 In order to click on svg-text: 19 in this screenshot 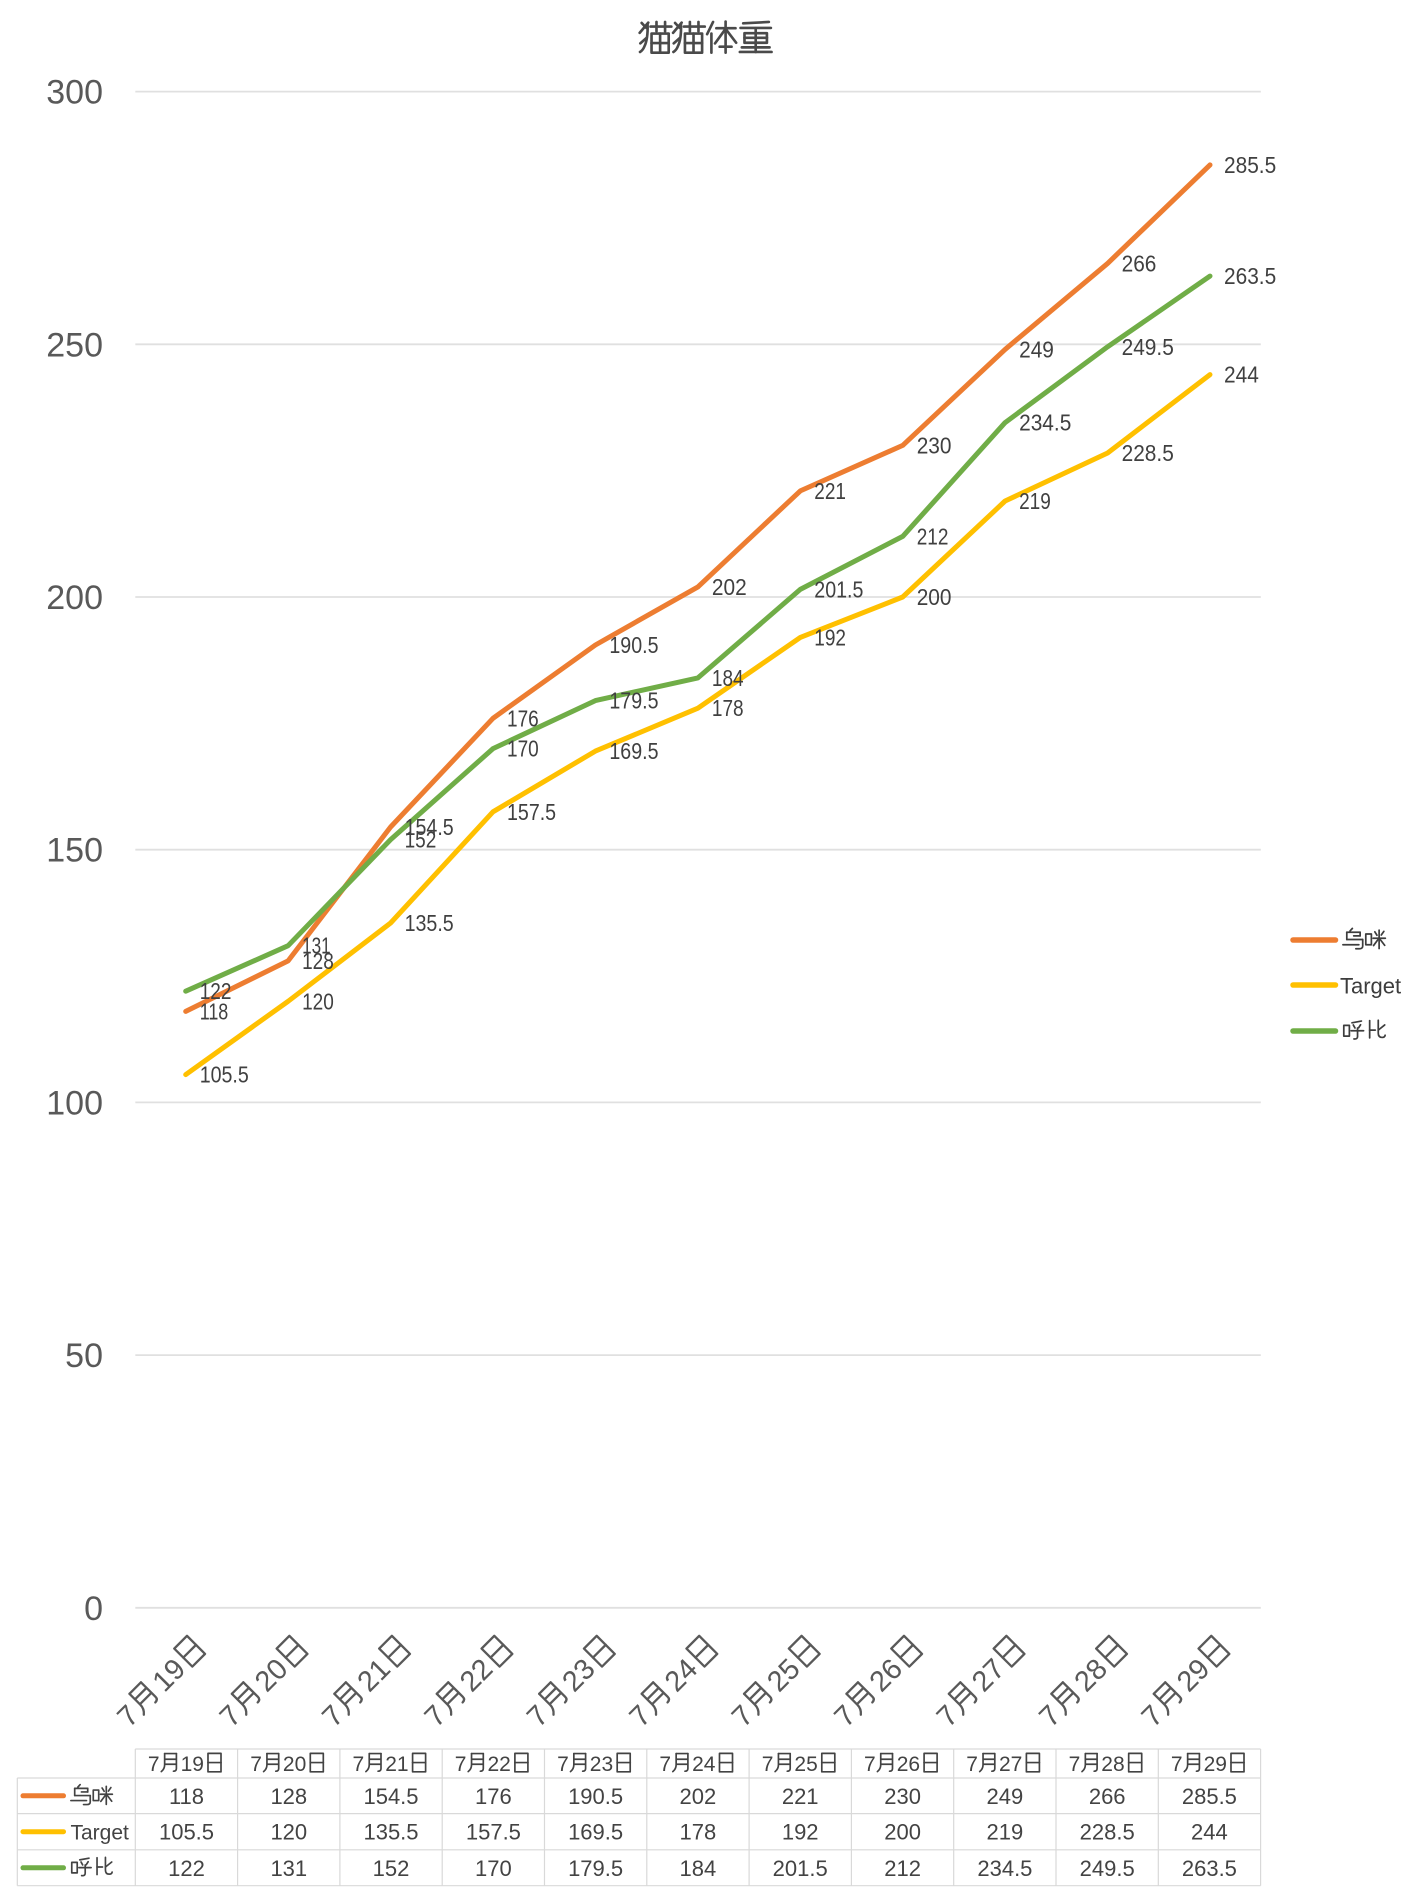, I will do `click(192, 1764)`.